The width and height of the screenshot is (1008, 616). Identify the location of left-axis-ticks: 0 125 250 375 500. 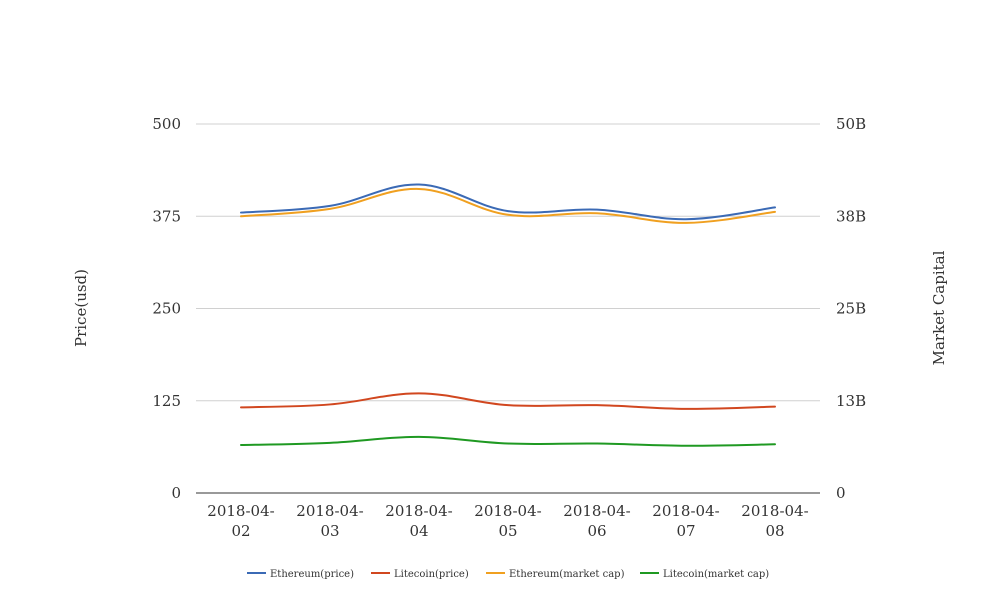
(166, 308).